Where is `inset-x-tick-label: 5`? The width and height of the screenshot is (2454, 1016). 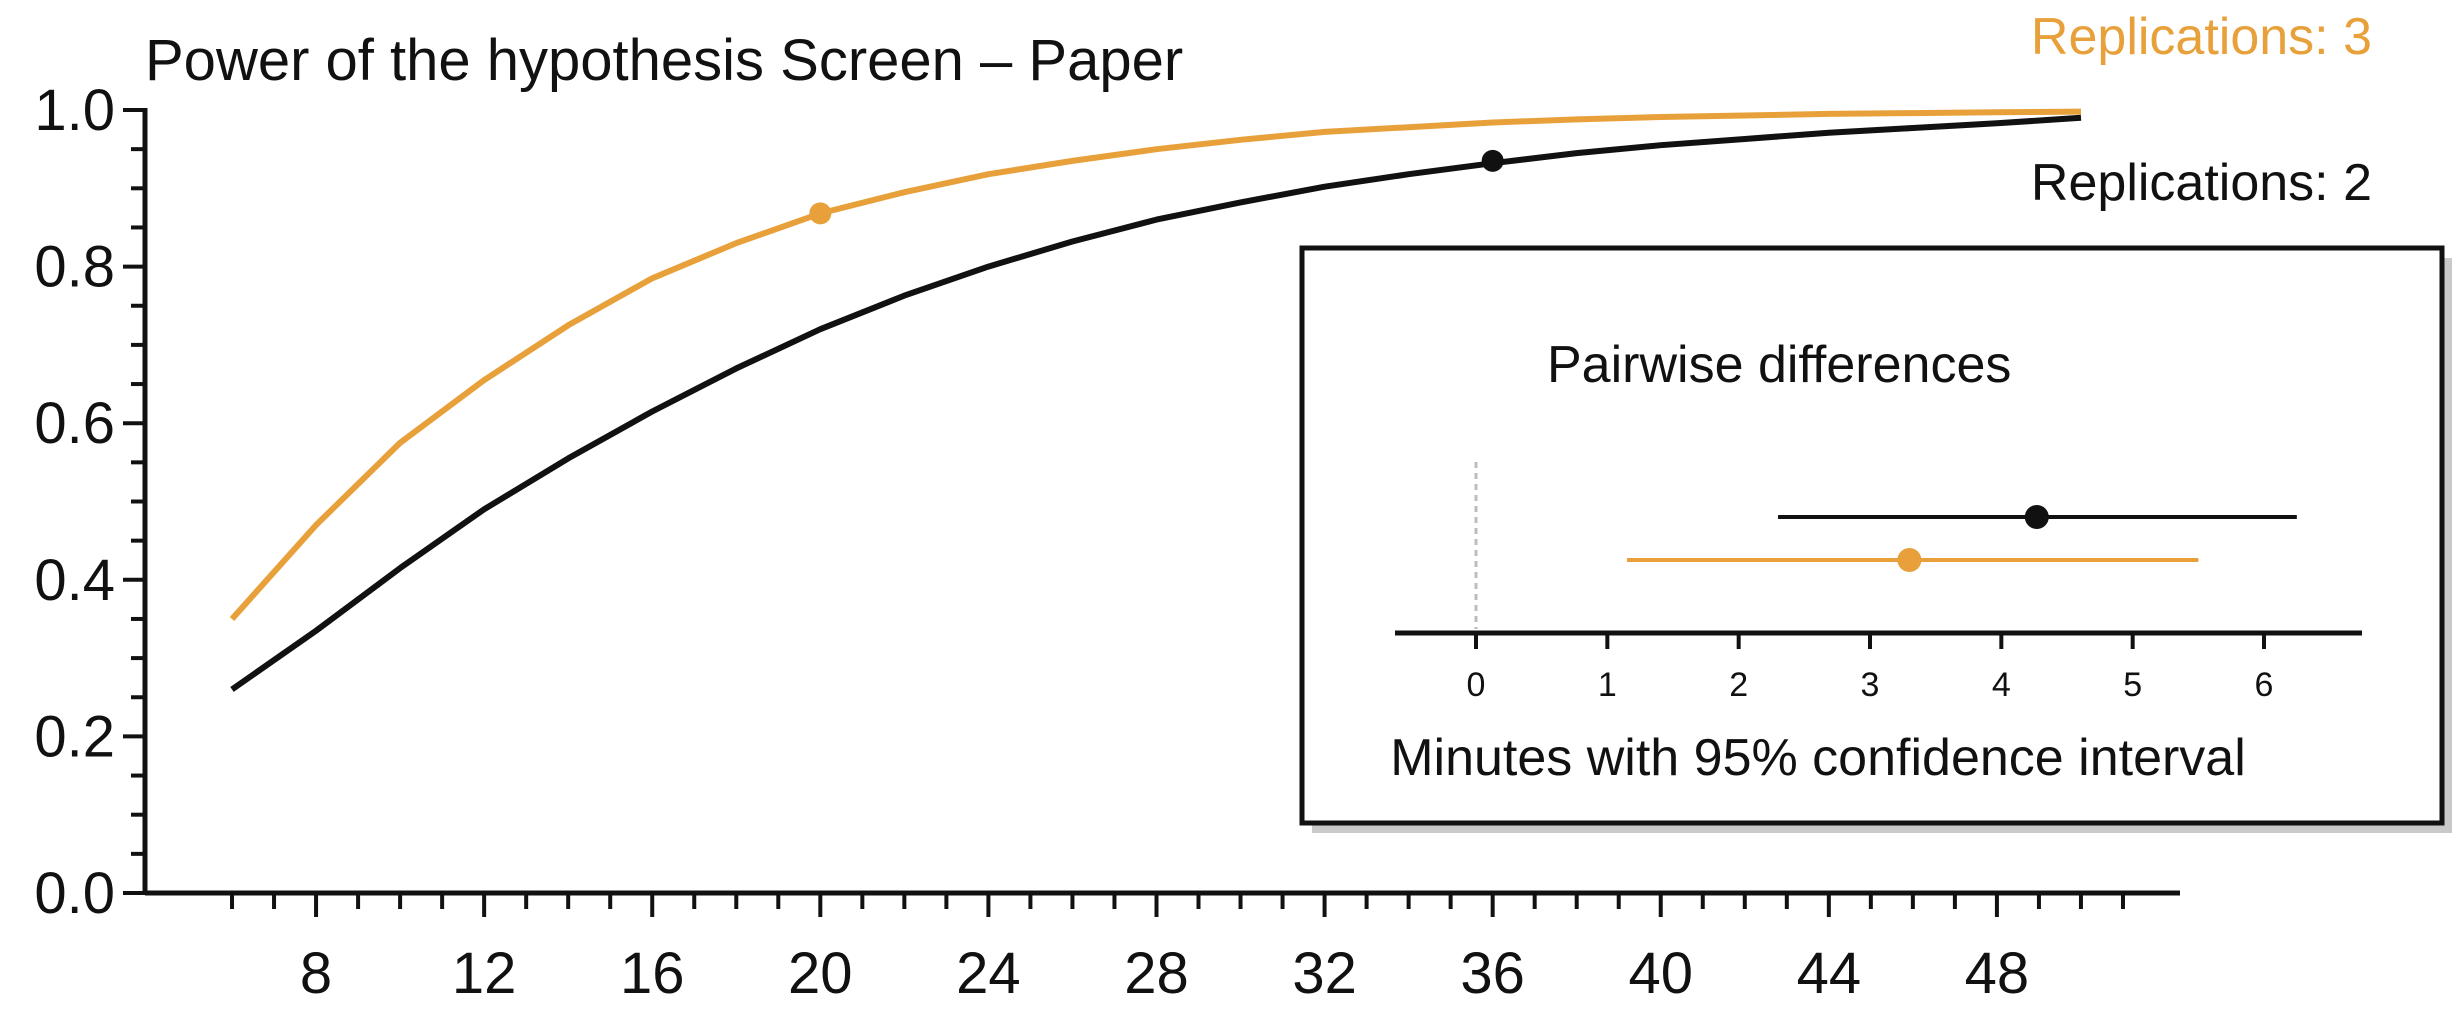
inset-x-tick-label: 5 is located at coordinates (2132, 685).